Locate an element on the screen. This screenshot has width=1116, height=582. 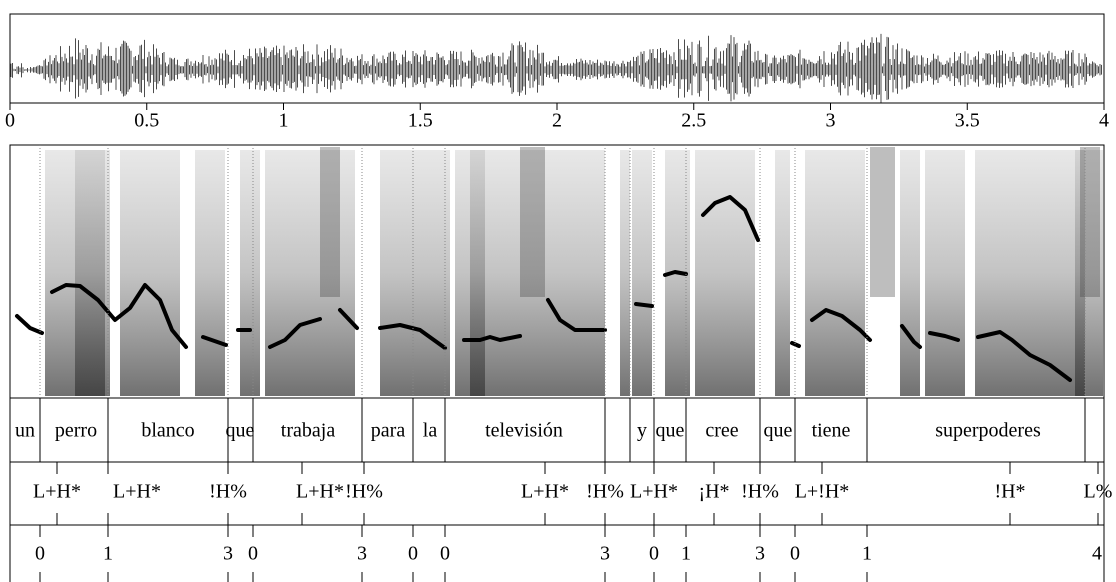
word-label: un is located at coordinates (25, 431).